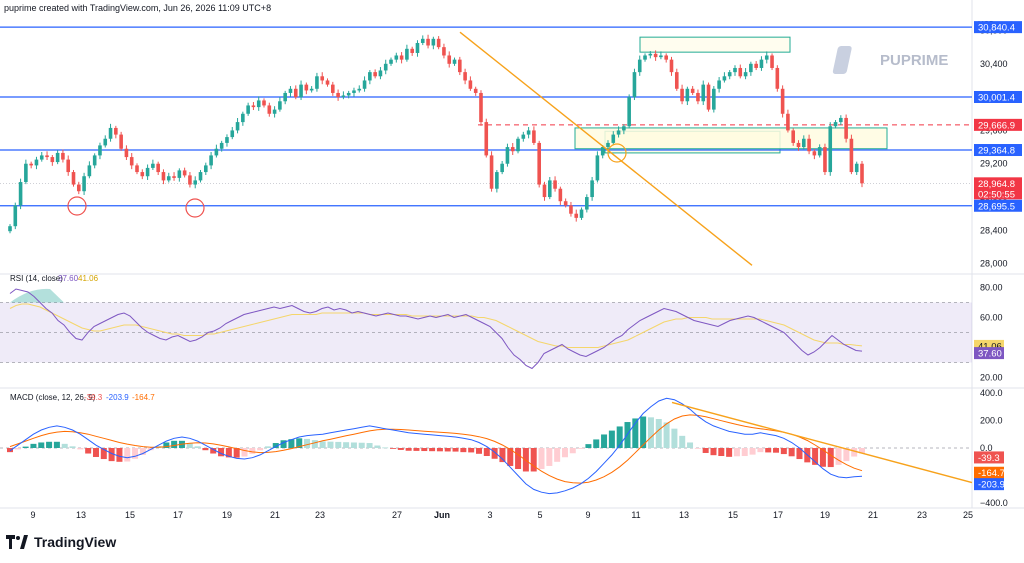 The height and width of the screenshot is (563, 1024). I want to click on macd-hist-value-label: -39.3, so click(93, 397).